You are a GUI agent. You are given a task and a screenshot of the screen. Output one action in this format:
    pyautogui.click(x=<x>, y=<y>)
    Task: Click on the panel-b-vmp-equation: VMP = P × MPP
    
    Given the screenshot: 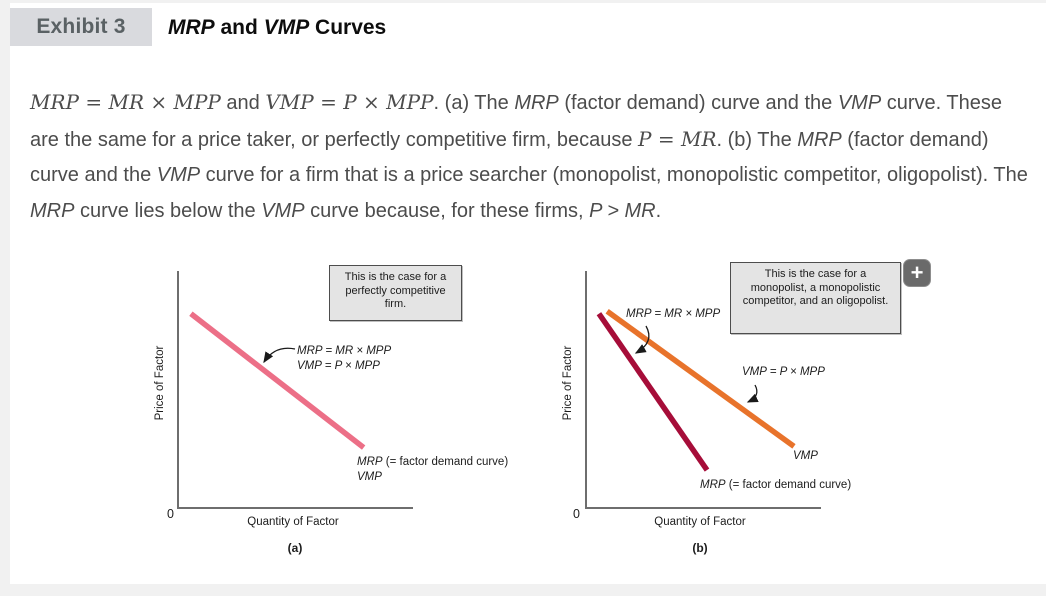 What is the action you would take?
    pyautogui.click(x=783, y=372)
    